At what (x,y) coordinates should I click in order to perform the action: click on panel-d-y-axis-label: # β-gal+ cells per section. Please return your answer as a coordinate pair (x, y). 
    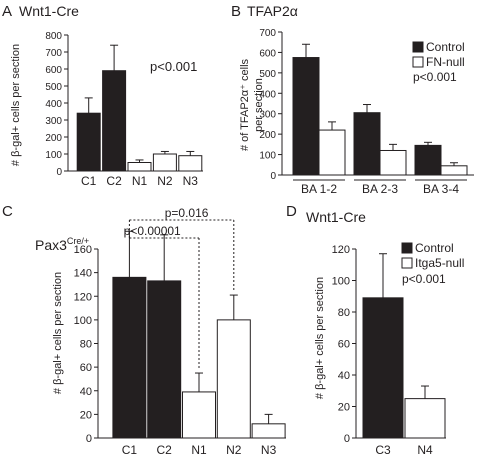
    Looking at the image, I should click on (320, 338).